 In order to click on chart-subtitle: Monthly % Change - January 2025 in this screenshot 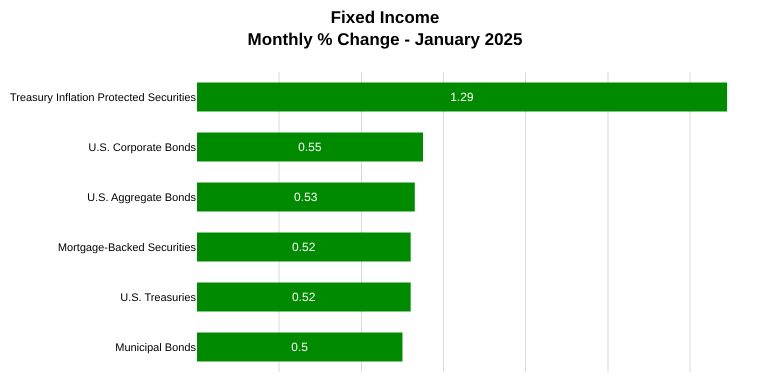, I will do `click(385, 40)`.